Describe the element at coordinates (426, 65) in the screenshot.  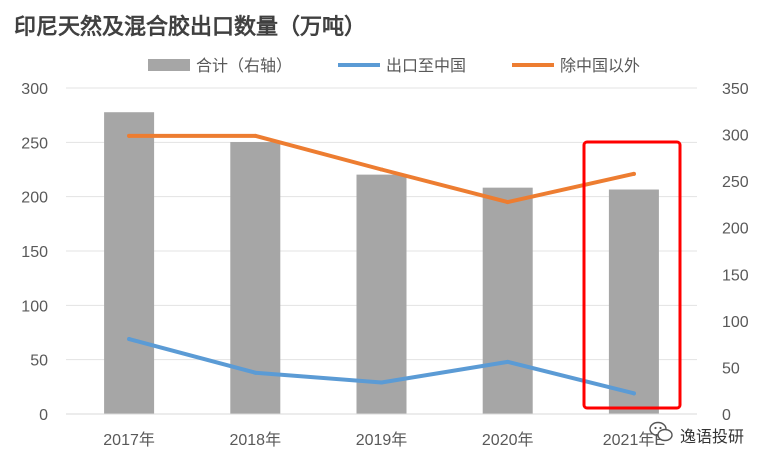
I see `legend-label-china: 出口至中国` at that location.